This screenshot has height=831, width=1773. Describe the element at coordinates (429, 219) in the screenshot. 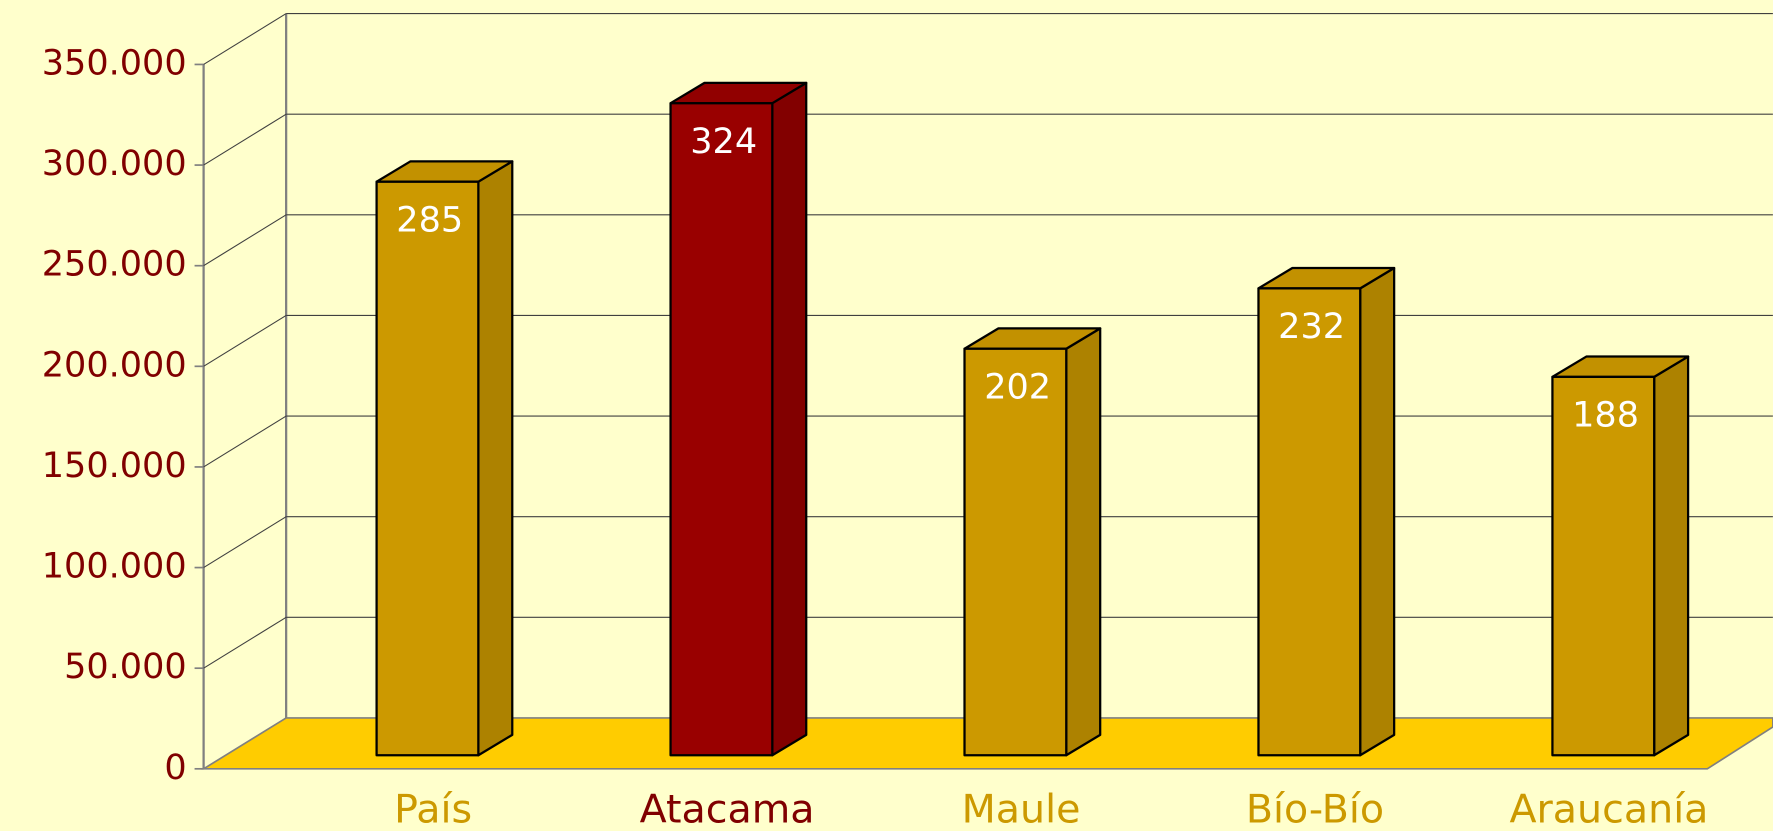

I see `value-label: 285` at that location.